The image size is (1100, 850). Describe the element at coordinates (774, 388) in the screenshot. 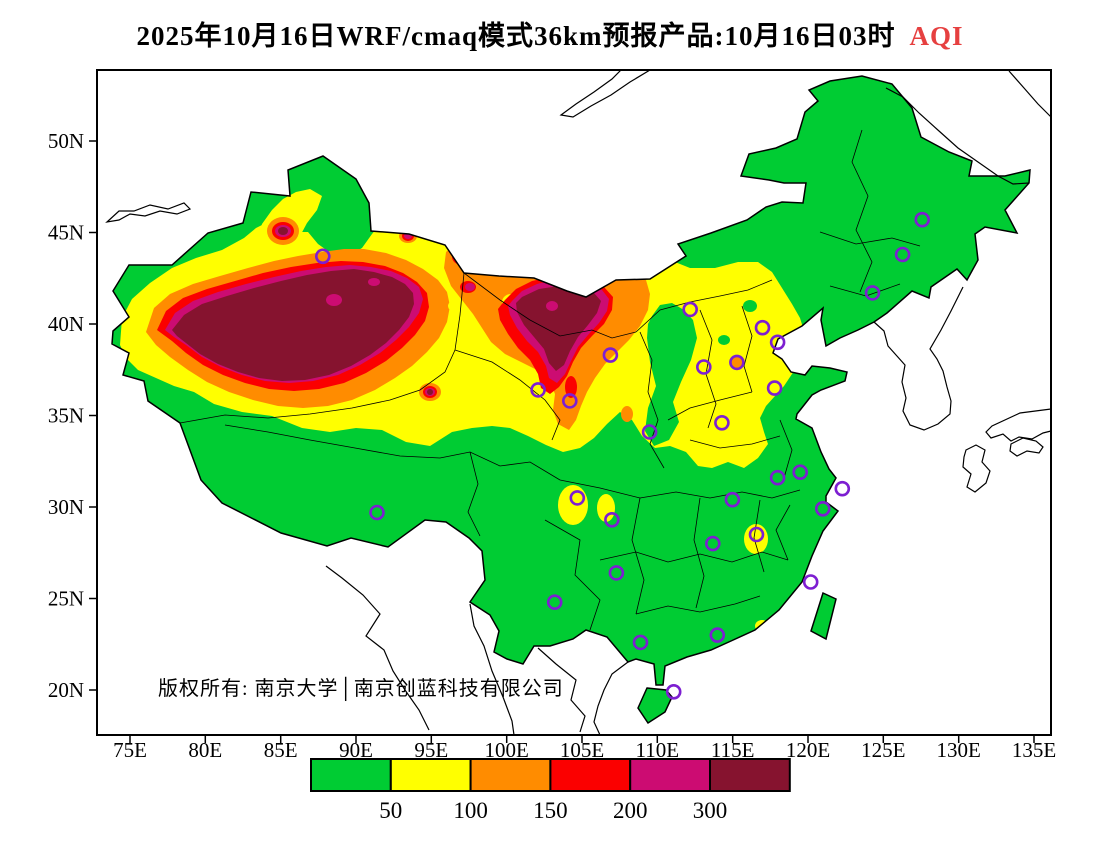

I see `city-marker-jinan` at that location.